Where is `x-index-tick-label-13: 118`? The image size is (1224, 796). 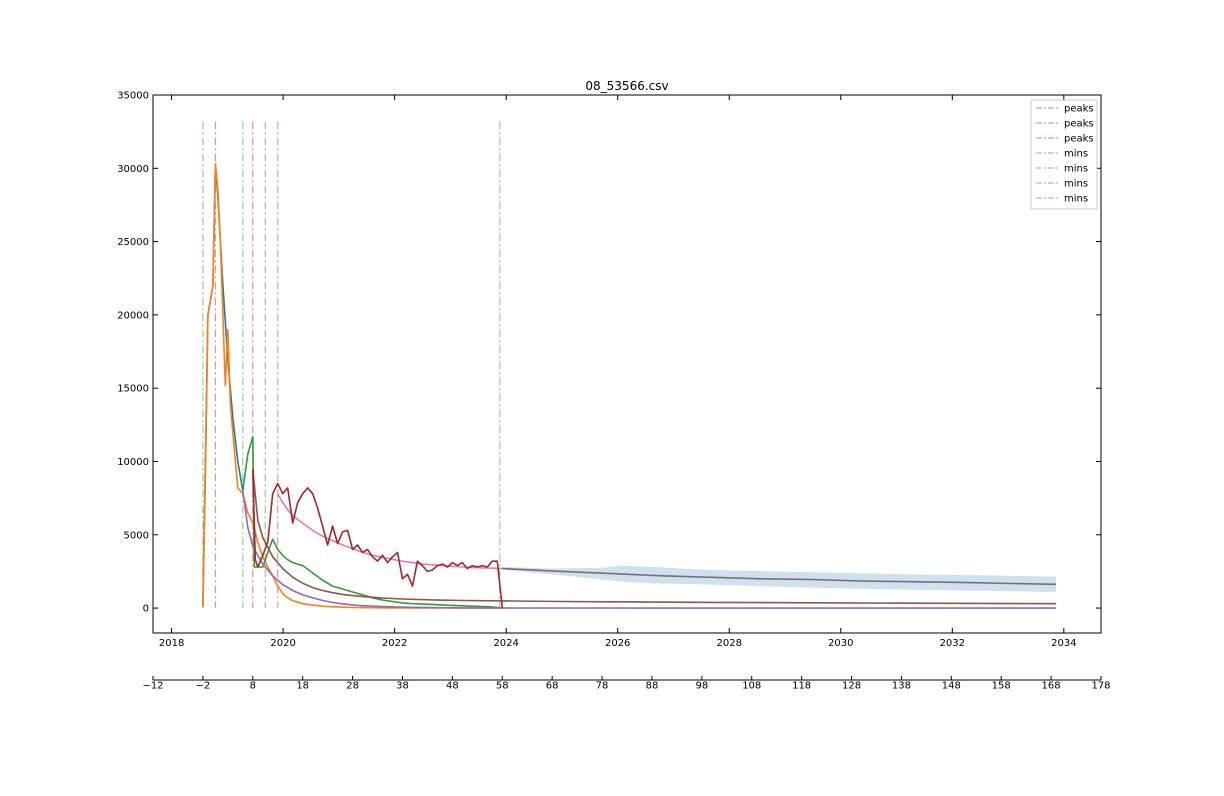 x-index-tick-label-13: 118 is located at coordinates (801, 686).